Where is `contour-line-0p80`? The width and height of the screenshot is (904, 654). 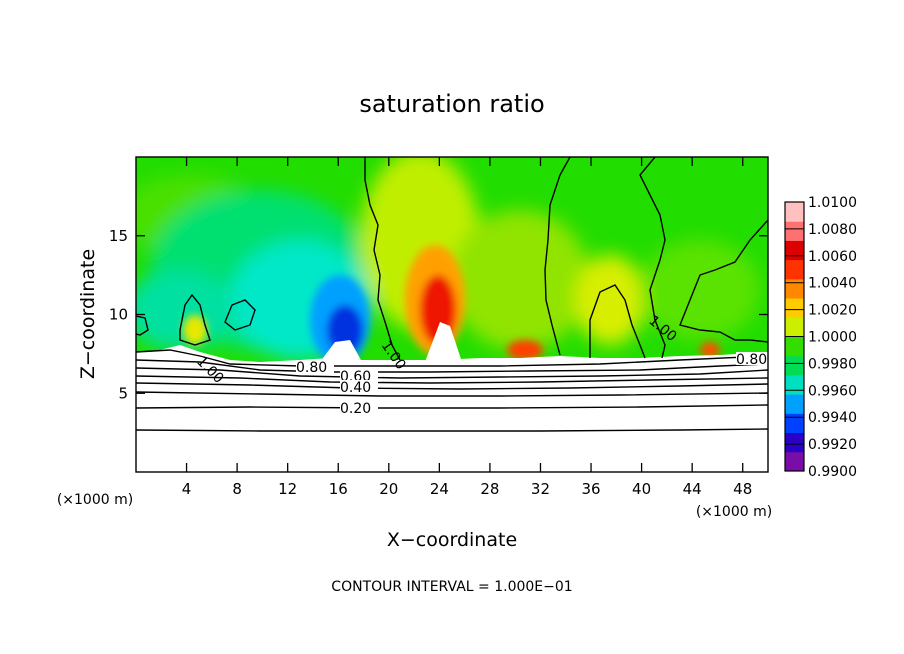
contour-line-0p80 is located at coordinates (452, 358).